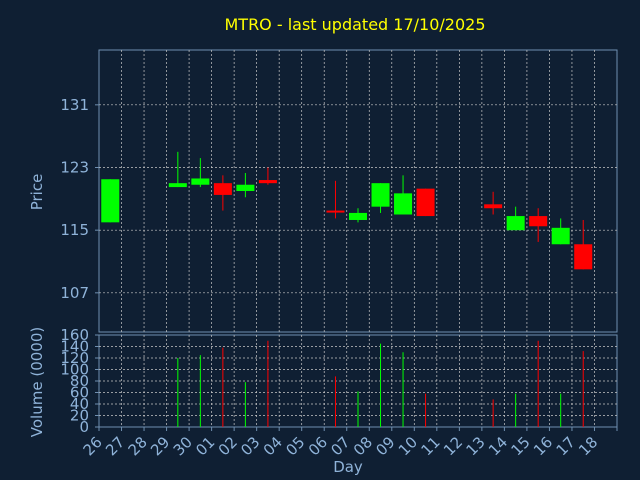  I want to click on price-tick-label: 107, so click(74, 293).